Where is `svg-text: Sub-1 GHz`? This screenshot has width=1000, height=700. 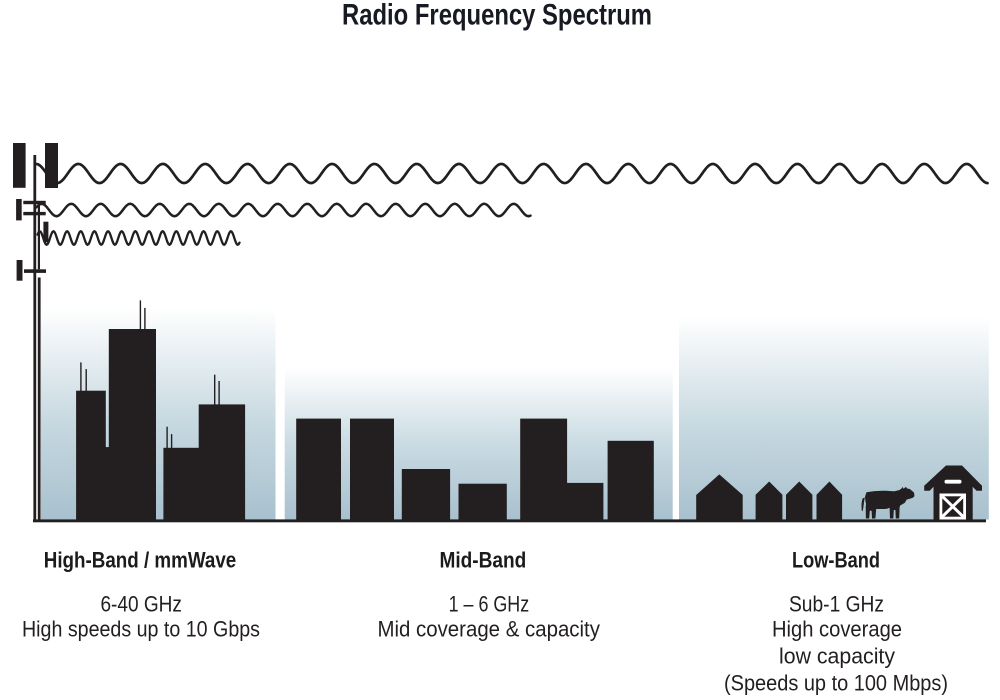 svg-text: Sub-1 GHz is located at coordinates (836, 604).